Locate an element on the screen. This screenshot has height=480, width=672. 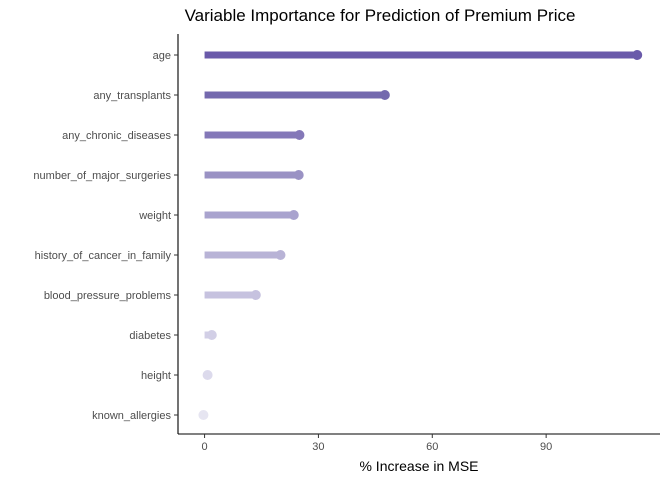
y-tick-label: height is located at coordinates (156, 376).